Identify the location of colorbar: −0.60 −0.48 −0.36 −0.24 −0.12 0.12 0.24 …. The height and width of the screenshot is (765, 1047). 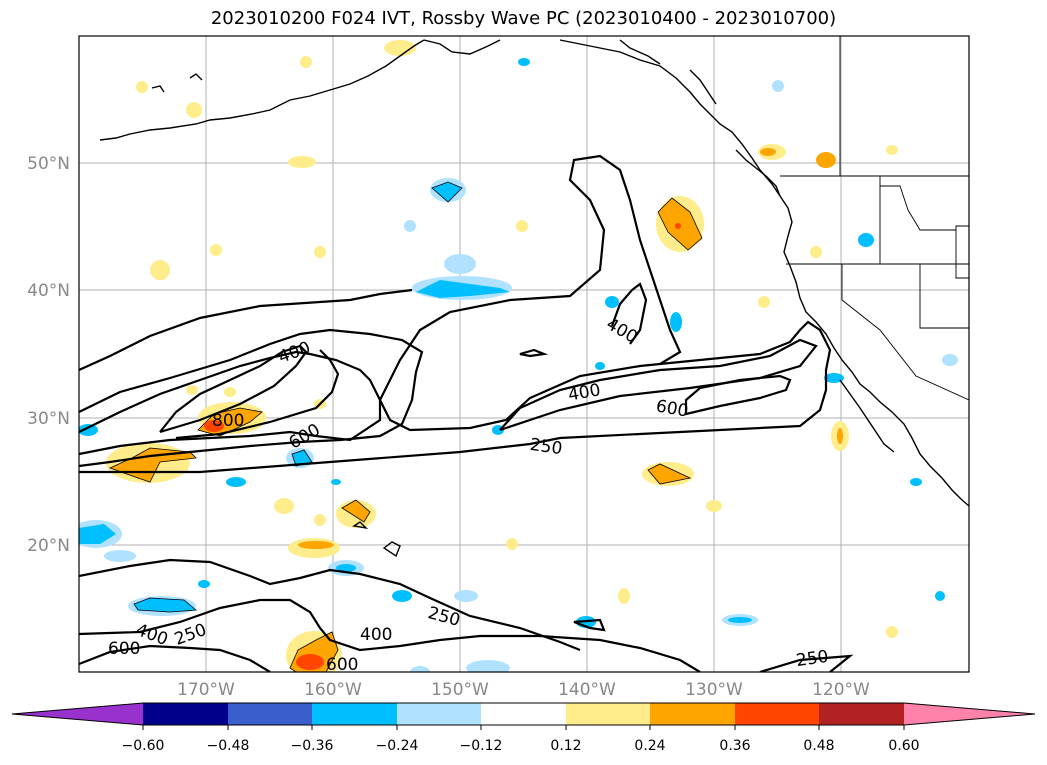
(523, 728).